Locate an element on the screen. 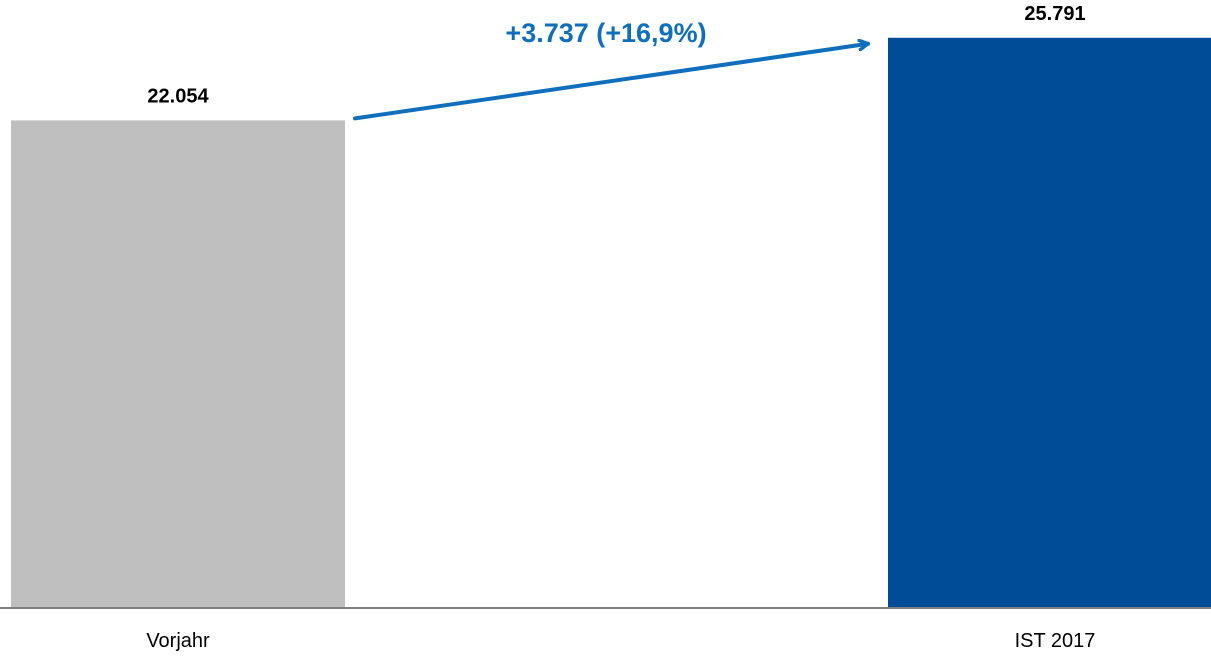 This screenshot has width=1211, height=658. change-arrow is located at coordinates (611, 82).